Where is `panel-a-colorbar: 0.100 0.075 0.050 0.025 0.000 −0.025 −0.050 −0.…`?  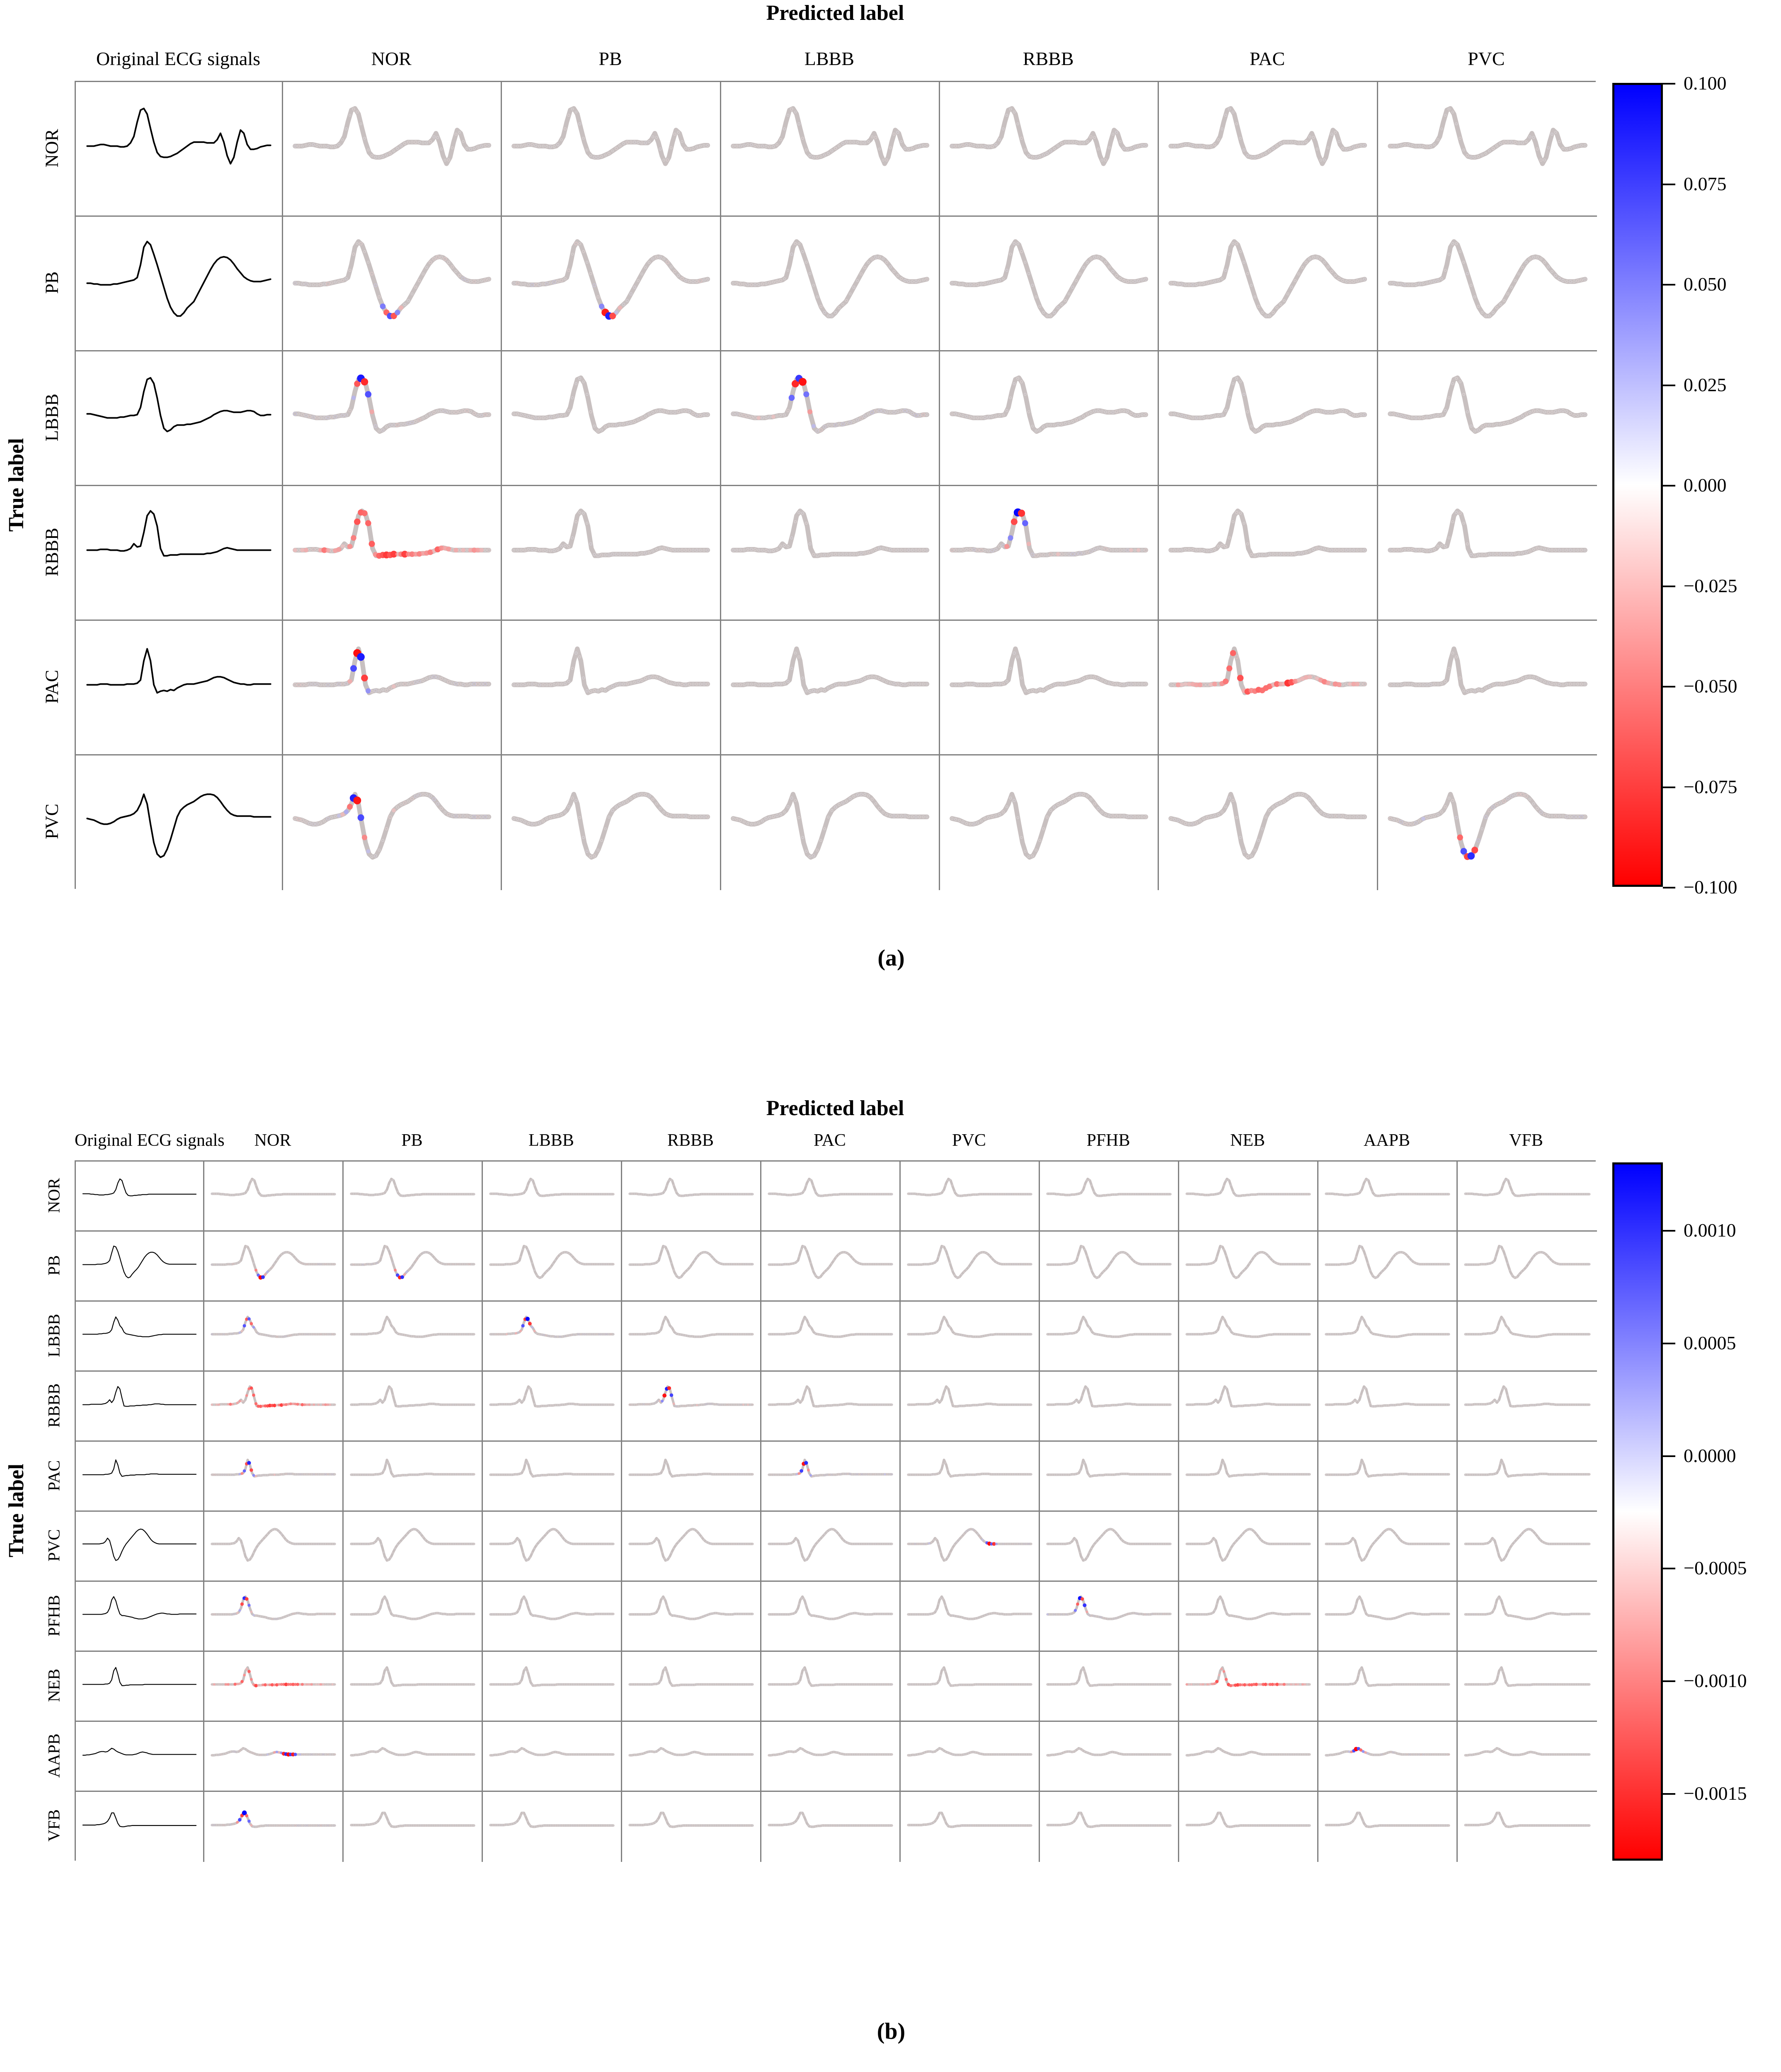 panel-a-colorbar: 0.100 0.075 0.050 0.025 0.000 −0.025 −0.050 −0.… is located at coordinates (1695, 485).